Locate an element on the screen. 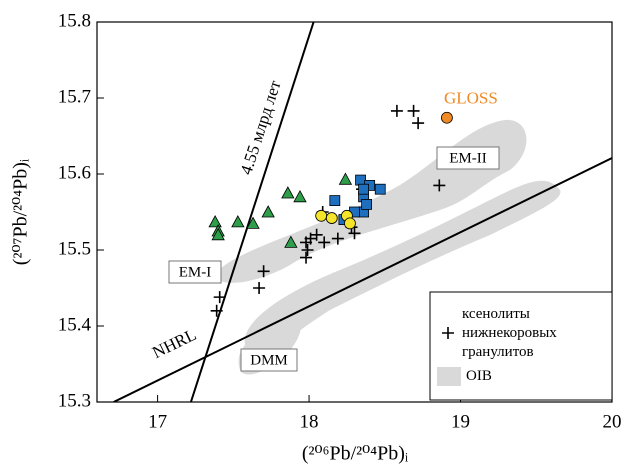  annotation: EM-II is located at coordinates (468, 158).